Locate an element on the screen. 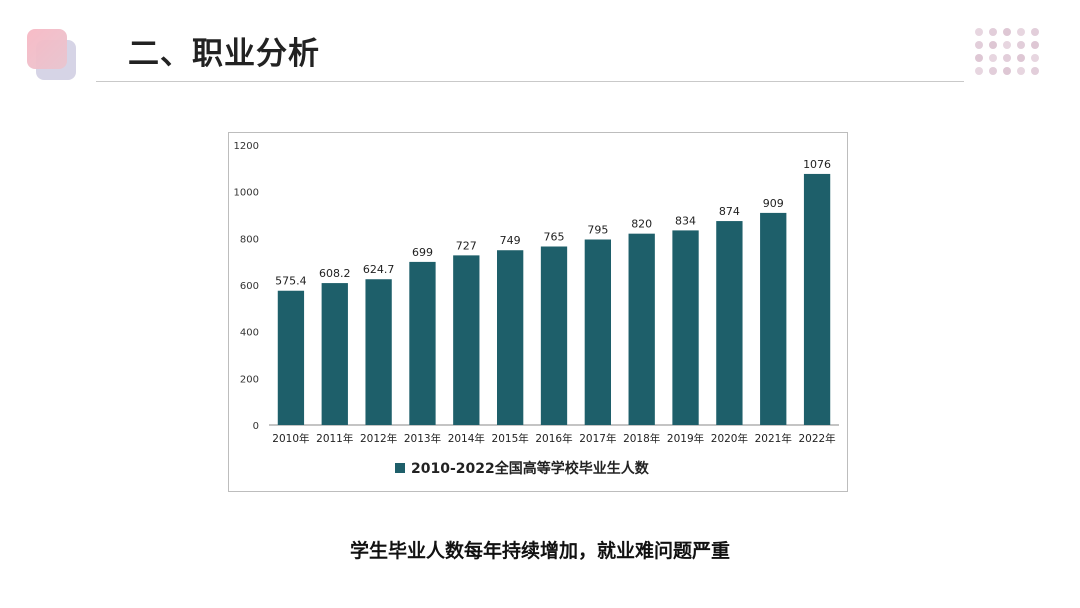 This screenshot has height=608, width=1080. bar-value-label: 765 is located at coordinates (554, 237).